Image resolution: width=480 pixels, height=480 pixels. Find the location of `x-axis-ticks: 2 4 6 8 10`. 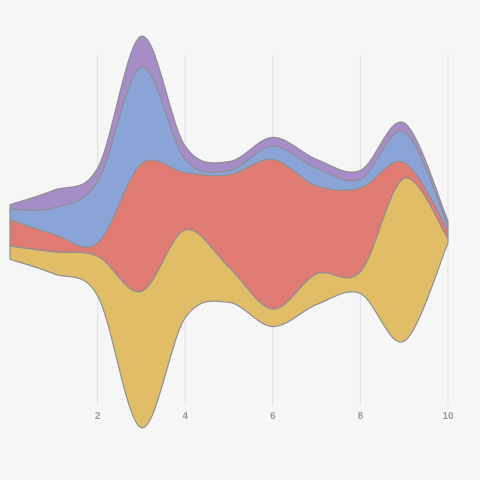

x-axis-ticks: 2 4 6 8 10 is located at coordinates (274, 416).